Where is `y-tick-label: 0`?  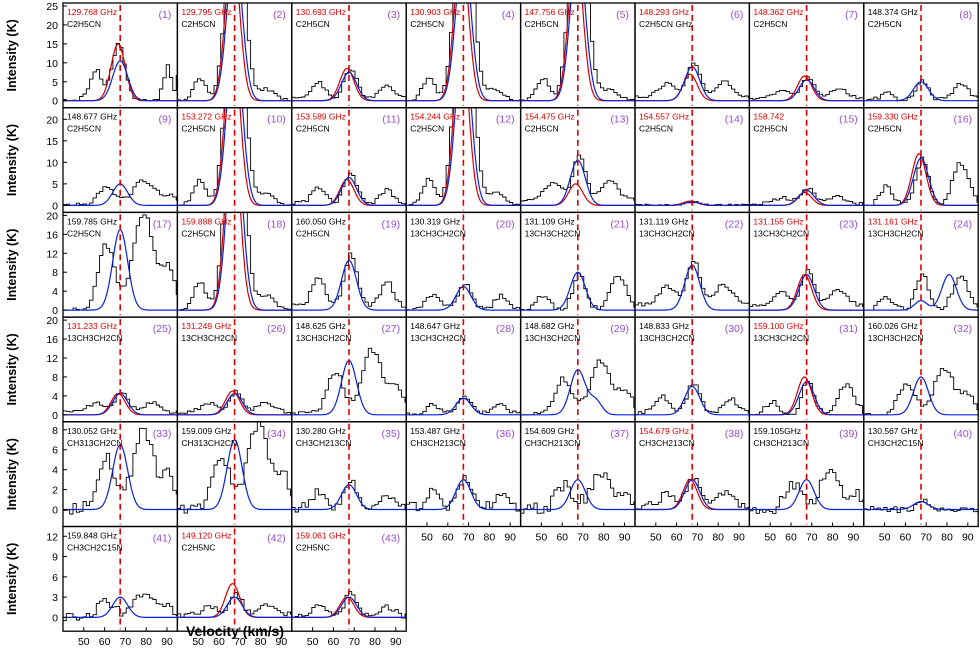 y-tick-label: 0 is located at coordinates (55, 102).